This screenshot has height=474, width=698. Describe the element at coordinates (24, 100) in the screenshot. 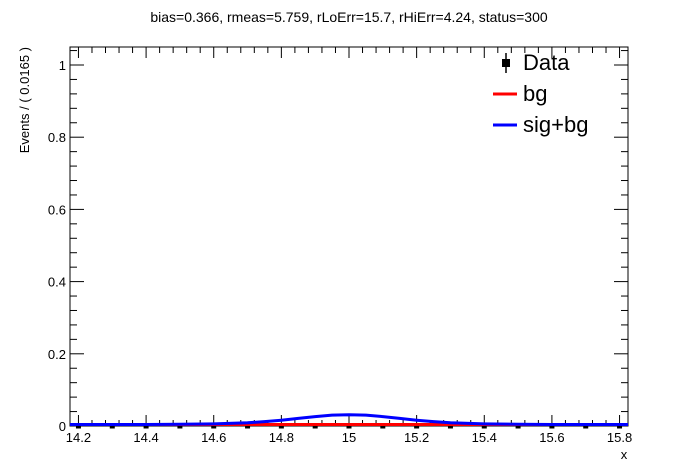

I see `y-axis-label: Events / ( 0.0165 )` at that location.